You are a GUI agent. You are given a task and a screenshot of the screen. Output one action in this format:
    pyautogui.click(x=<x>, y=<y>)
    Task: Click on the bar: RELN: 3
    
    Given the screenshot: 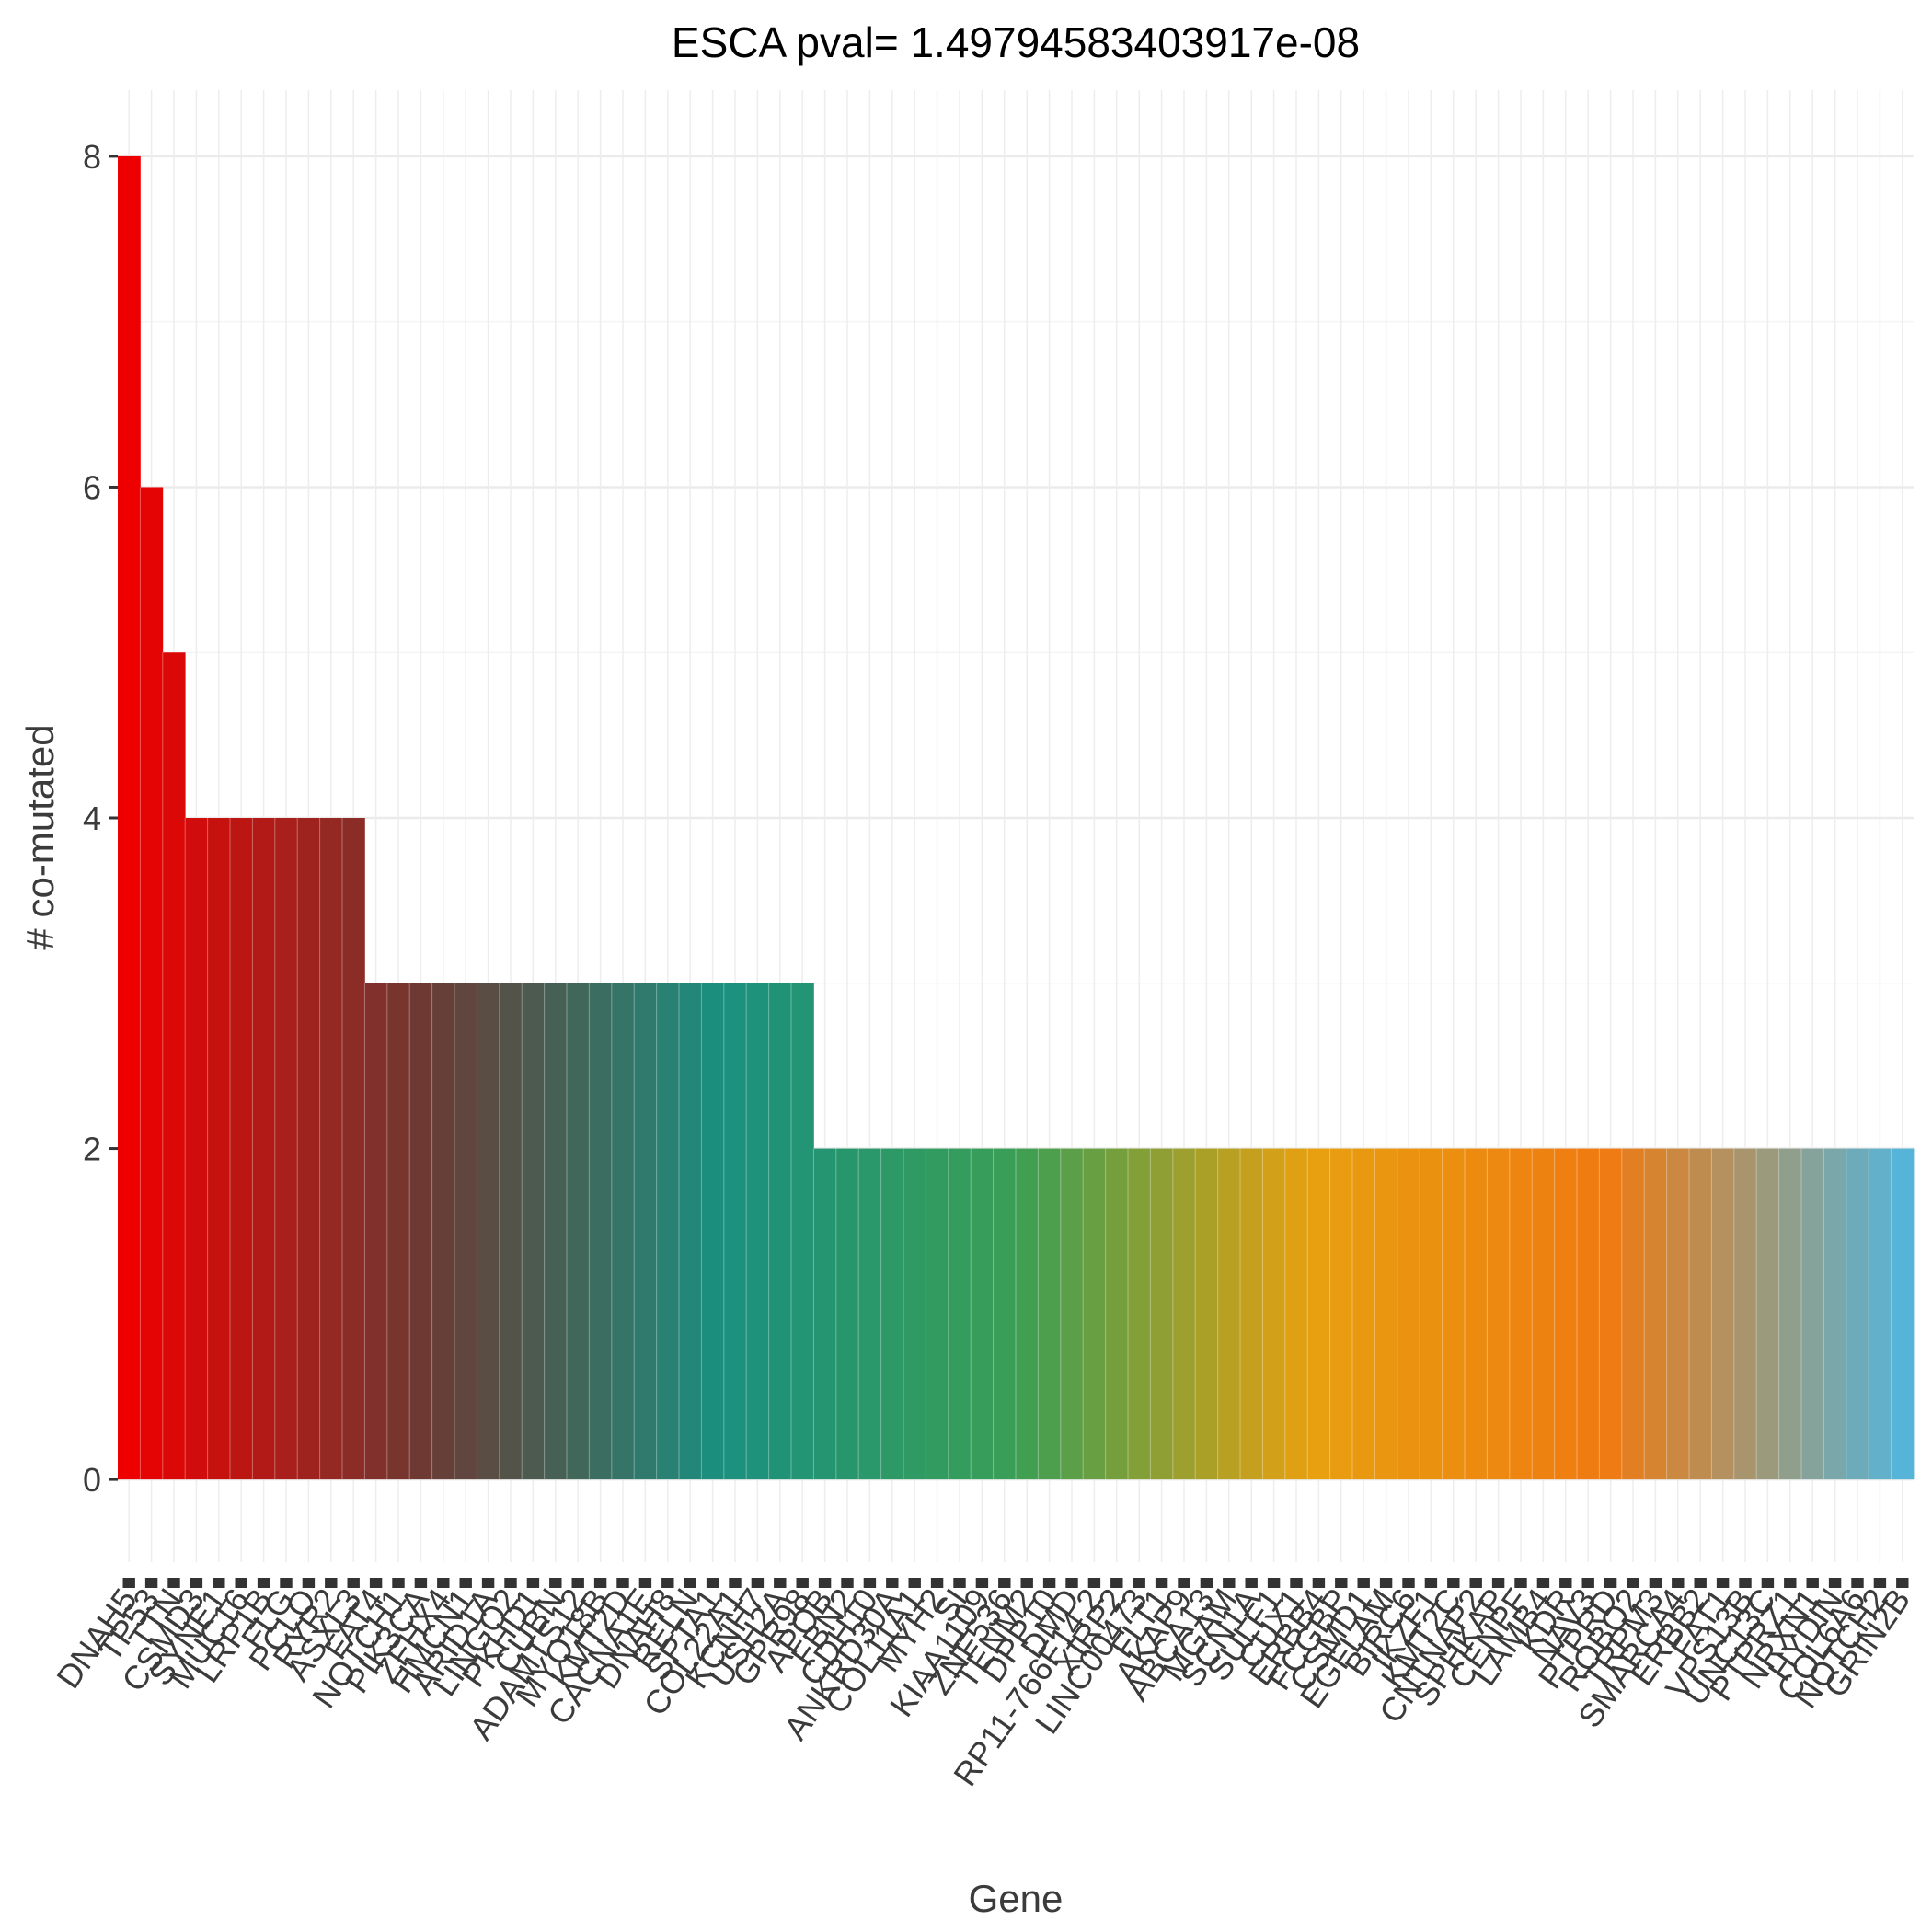 What is the action you would take?
    pyautogui.click(x=690, y=1231)
    